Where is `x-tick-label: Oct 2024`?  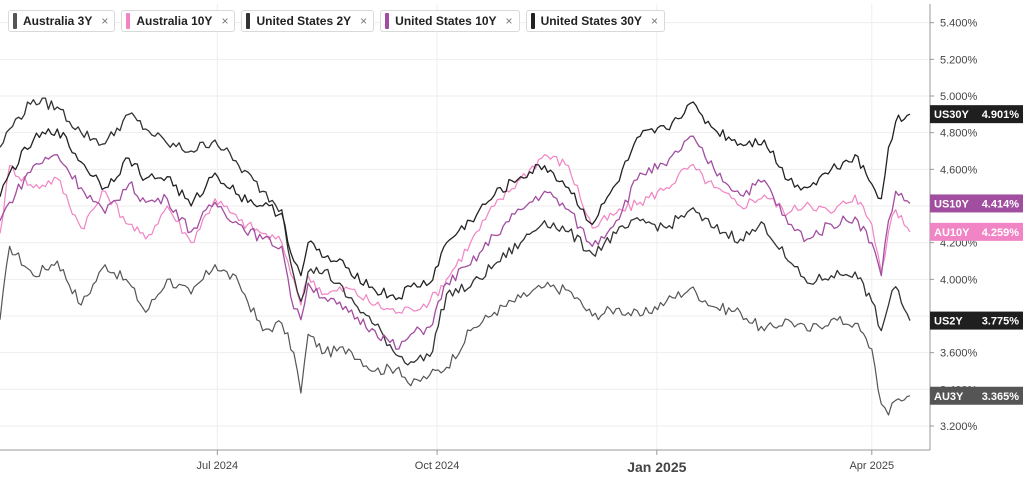 x-tick-label: Oct 2024 is located at coordinates (437, 466).